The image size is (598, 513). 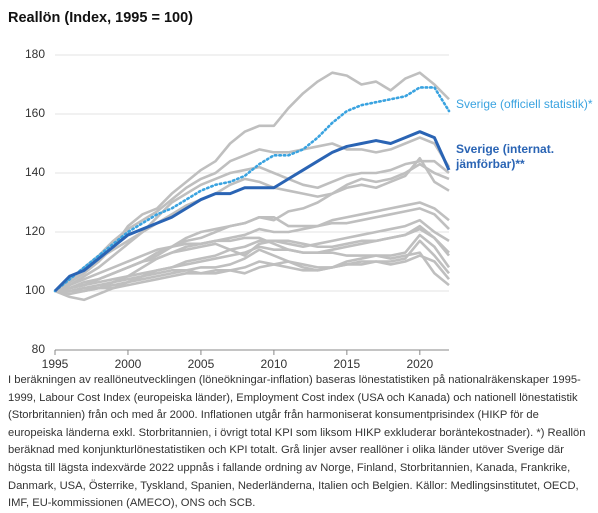 What do you see at coordinates (505, 156) in the screenshot?
I see `series-label: Sverige (internat. jämförbar)**` at bounding box center [505, 156].